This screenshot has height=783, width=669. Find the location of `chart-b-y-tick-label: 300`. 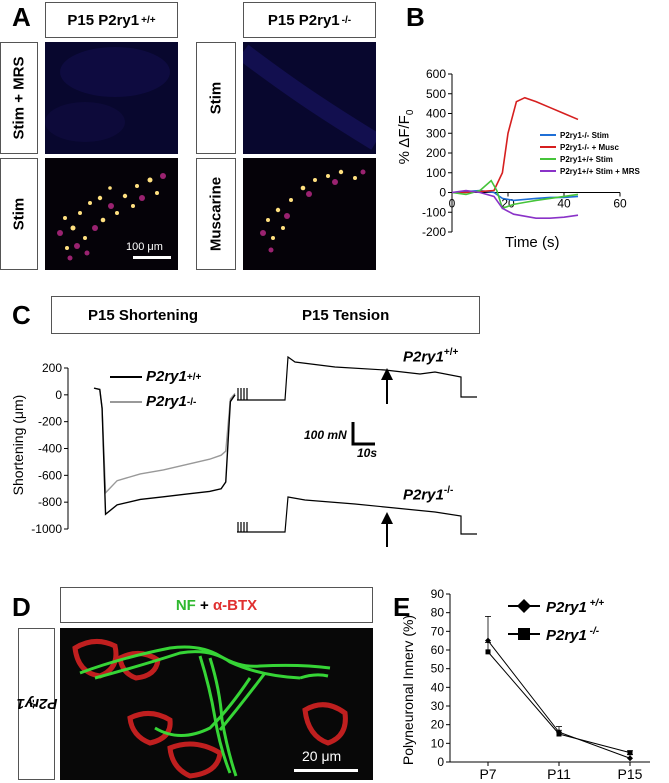

chart-b-y-tick-label: 300 is located at coordinates (436, 133).